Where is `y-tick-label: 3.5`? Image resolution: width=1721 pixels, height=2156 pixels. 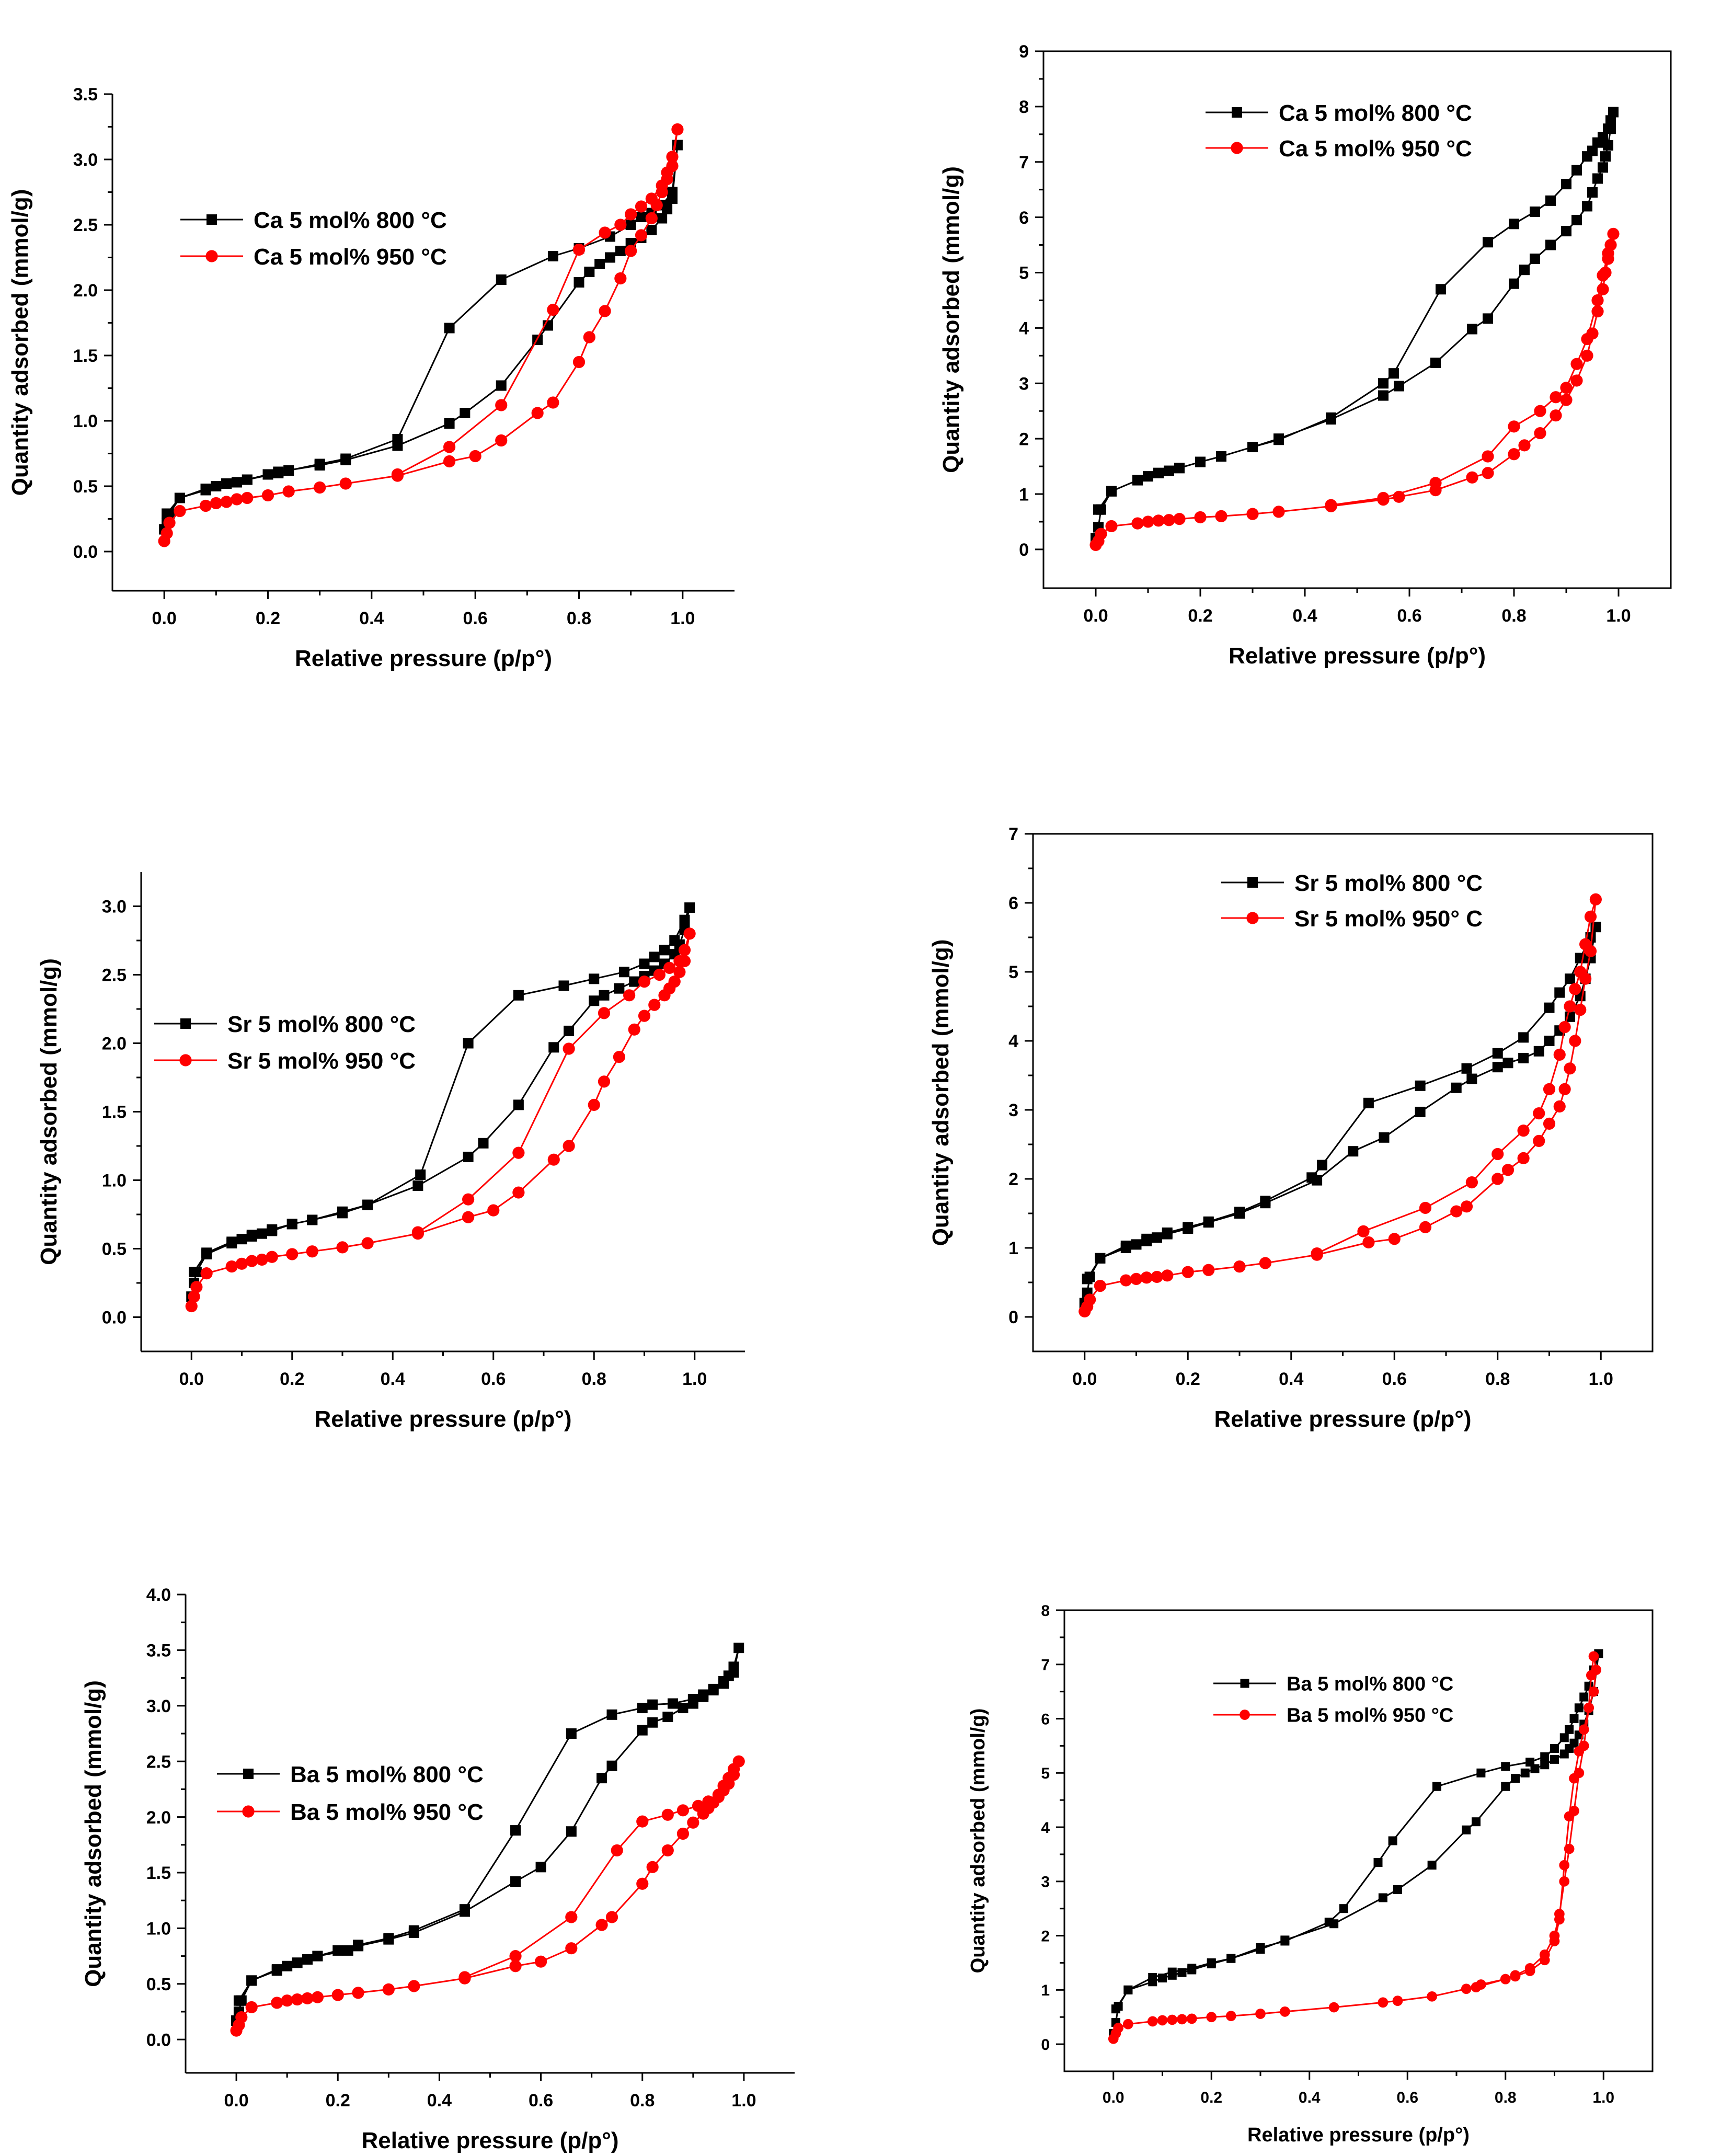
y-tick-label: 3.5 is located at coordinates (158, 1651).